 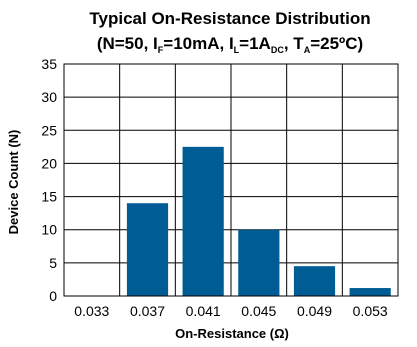 I want to click on y-tick-label: 5, so click(x=53, y=263).